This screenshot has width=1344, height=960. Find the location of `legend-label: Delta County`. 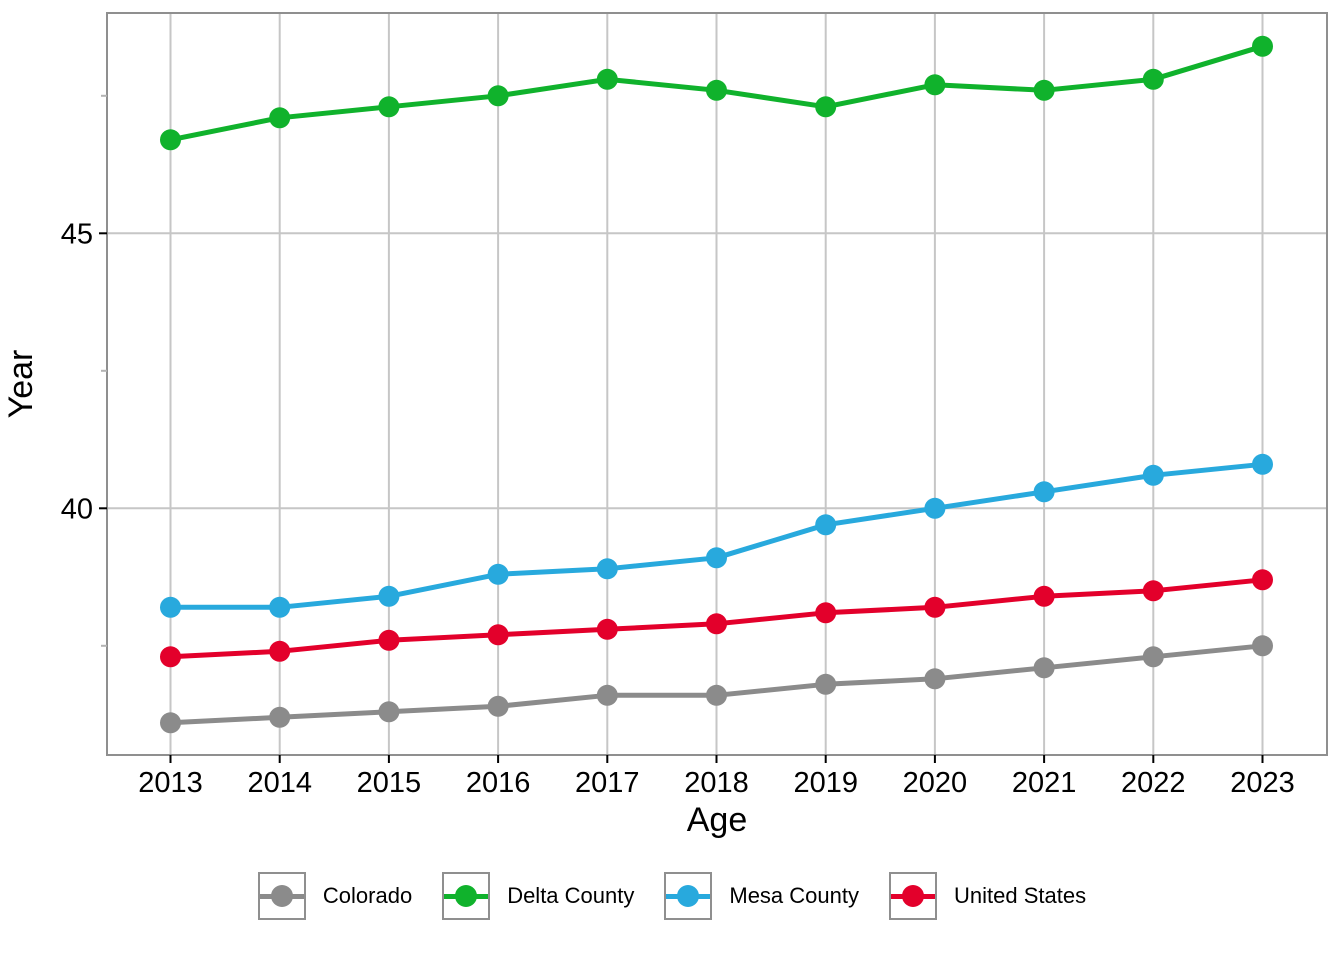

legend-label: Delta County is located at coordinates (571, 895).